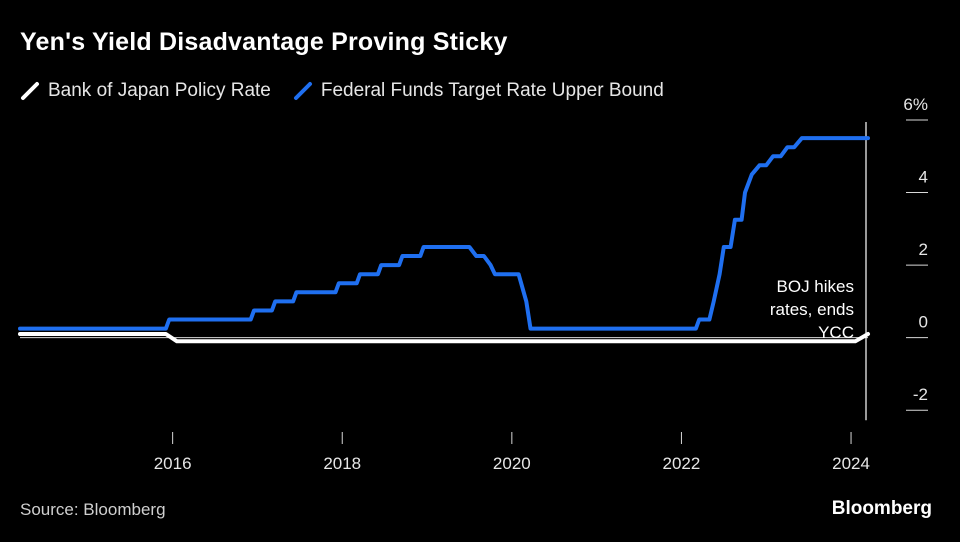 This screenshot has width=960, height=542. What do you see at coordinates (682, 463) in the screenshot?
I see `x-tick-label-3: 2022` at bounding box center [682, 463].